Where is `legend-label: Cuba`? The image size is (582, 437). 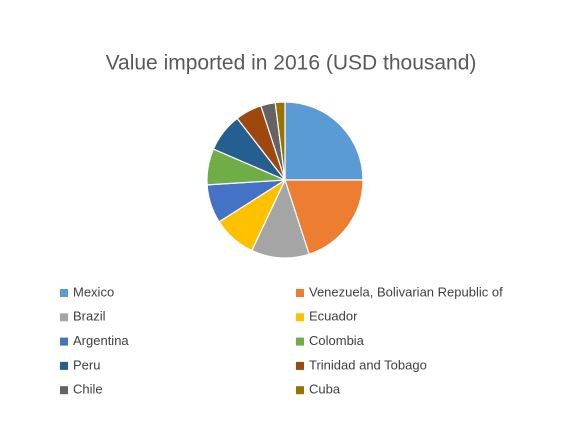 legend-label: Cuba is located at coordinates (325, 389).